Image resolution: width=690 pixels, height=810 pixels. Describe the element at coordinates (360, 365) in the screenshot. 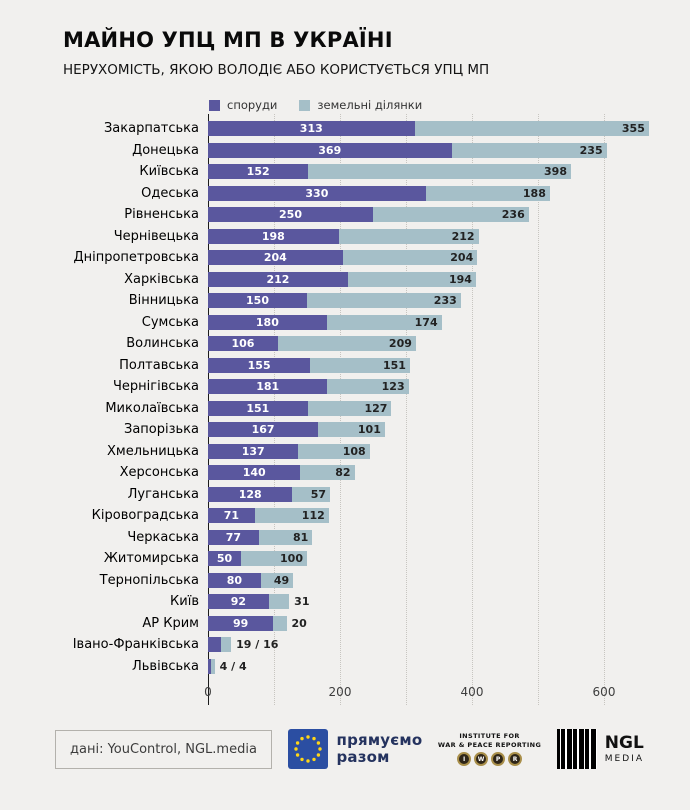

I see `segment-land: 151` at that location.